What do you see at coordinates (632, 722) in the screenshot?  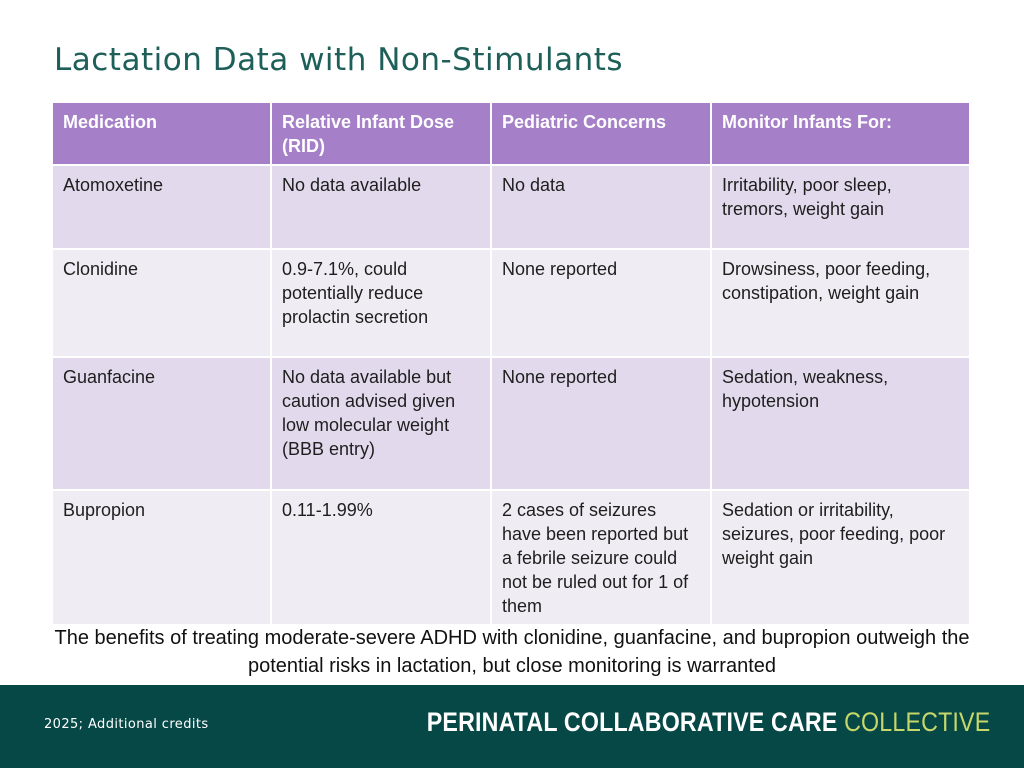 I see `logo-primary-text: PERINATAL COLLABORATIVE CARE` at bounding box center [632, 722].